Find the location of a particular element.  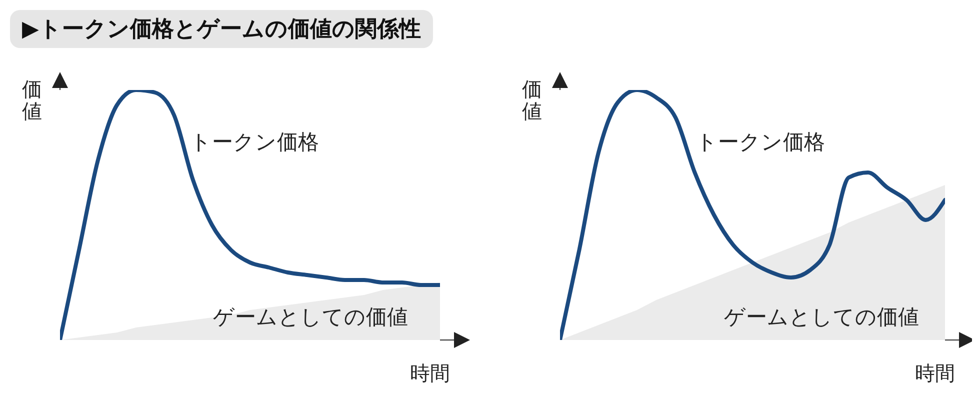

chart-title: ▶トークン価格とゲームの価値の関係性 is located at coordinates (221, 29).